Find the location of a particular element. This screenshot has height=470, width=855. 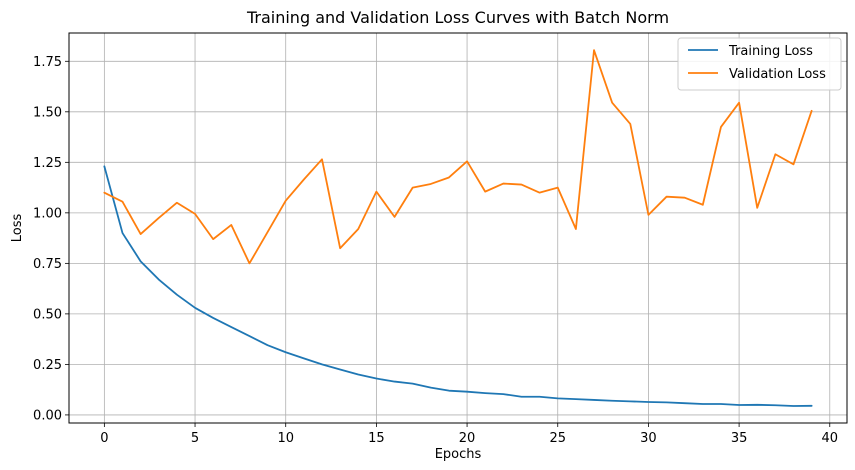

x-axis-ticks: 0 5 10 15 20 25 30 35 40 is located at coordinates (469, 434).